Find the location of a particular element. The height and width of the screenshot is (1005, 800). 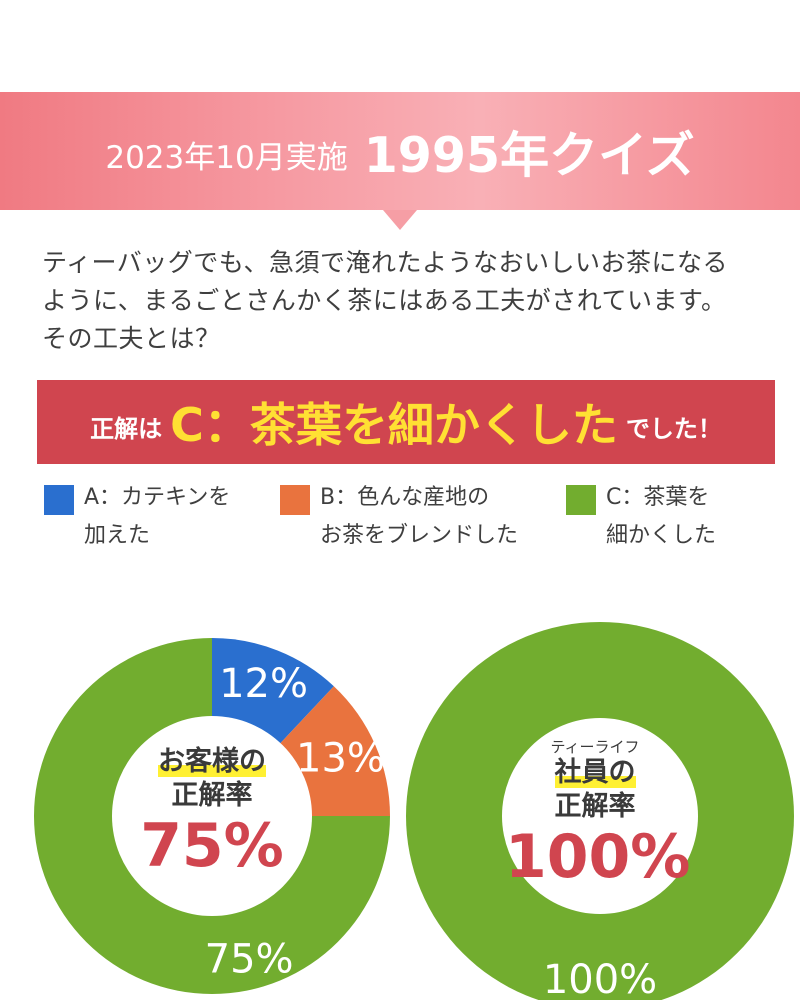

customer-correct-rate: 75% is located at coordinates (212, 846).